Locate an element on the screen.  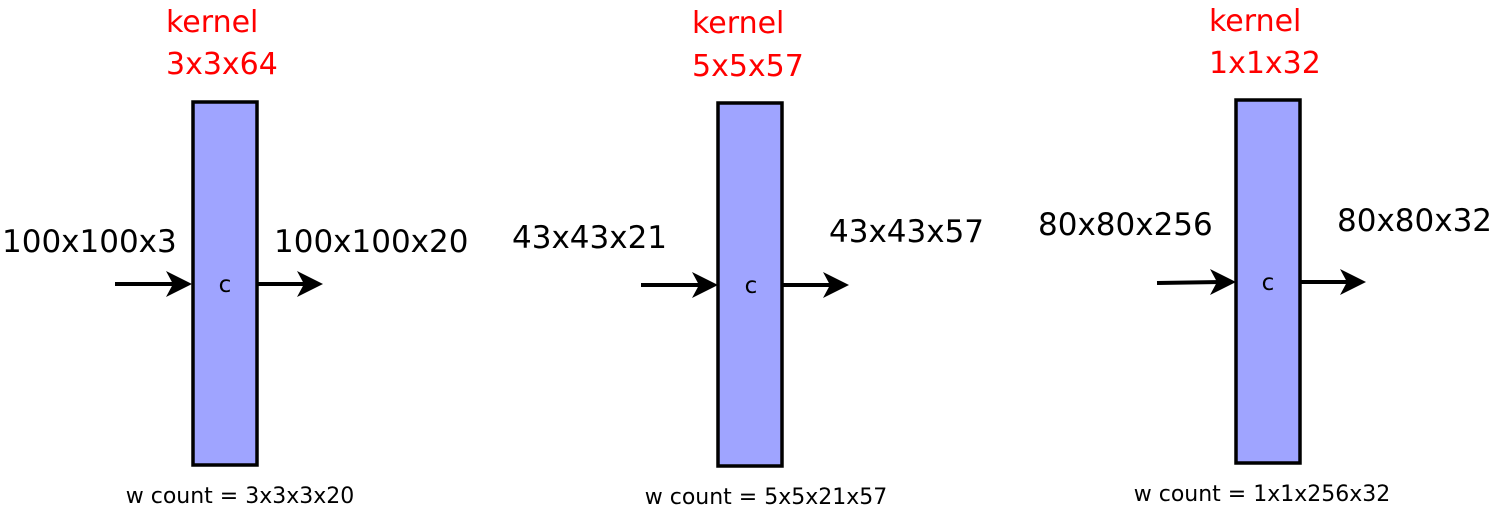
kernel-size: 1x1x32 is located at coordinates (1265, 63).